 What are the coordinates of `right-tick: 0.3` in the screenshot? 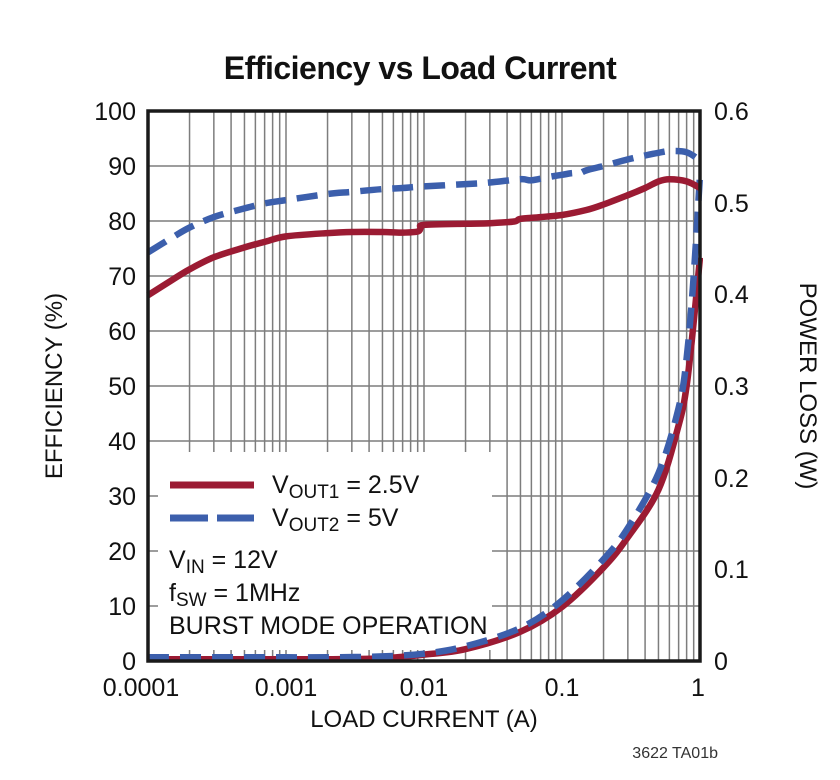 It's located at (731, 387).